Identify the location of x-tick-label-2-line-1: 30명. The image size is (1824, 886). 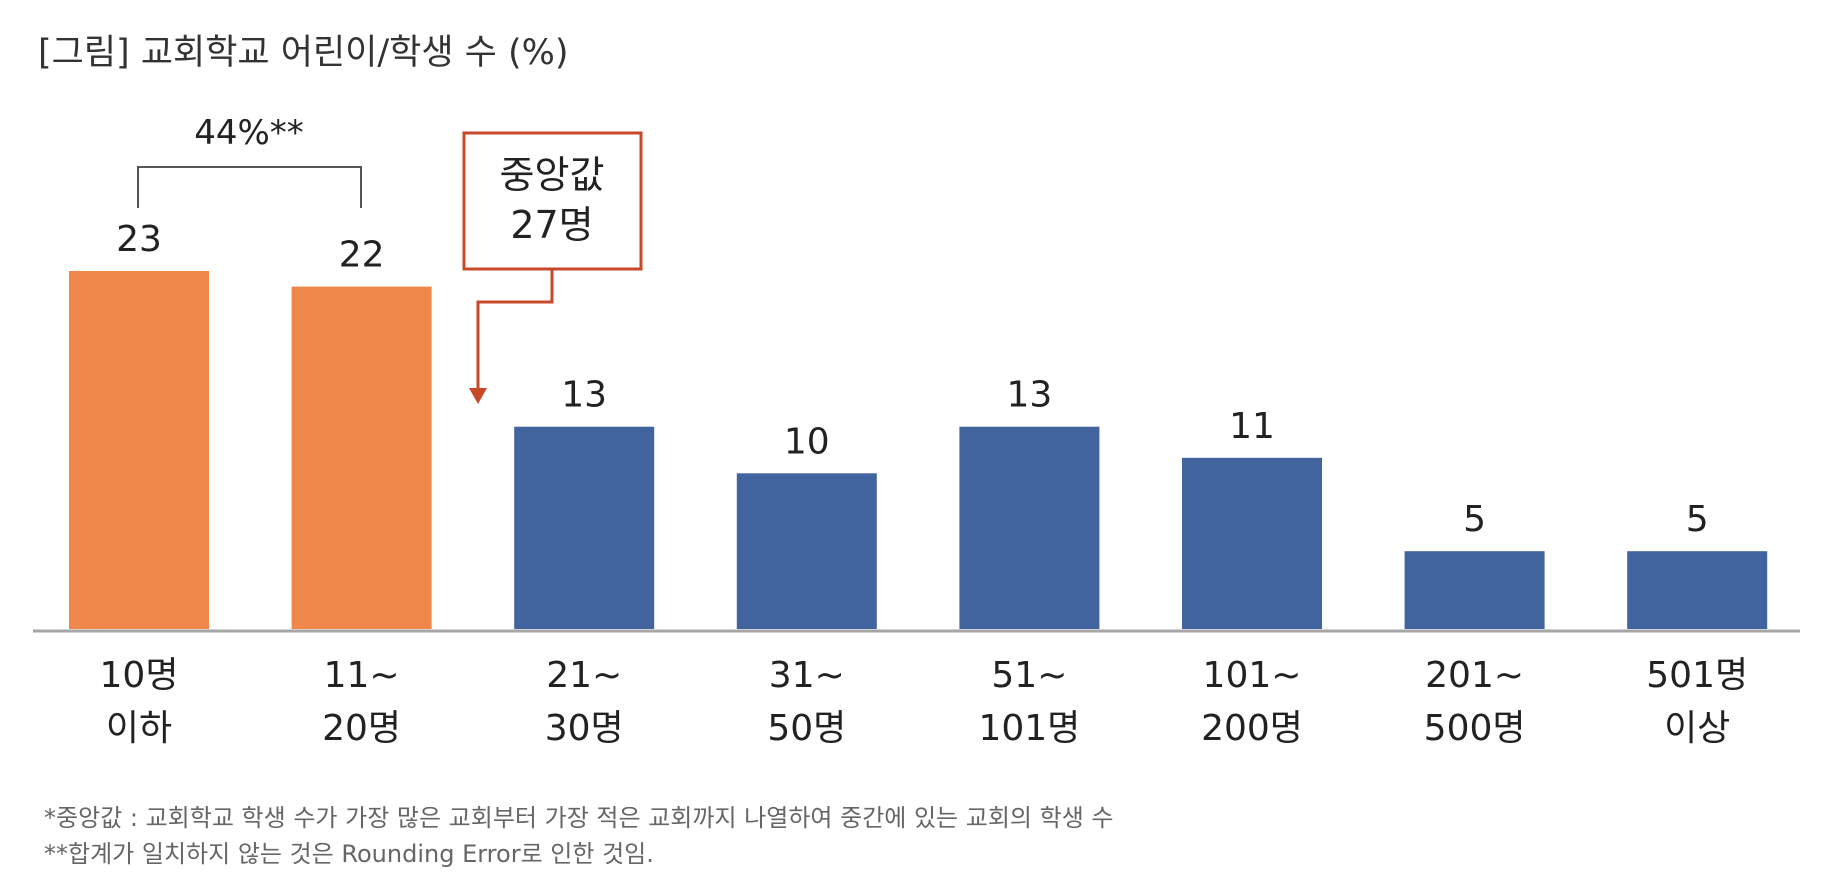
(584, 728).